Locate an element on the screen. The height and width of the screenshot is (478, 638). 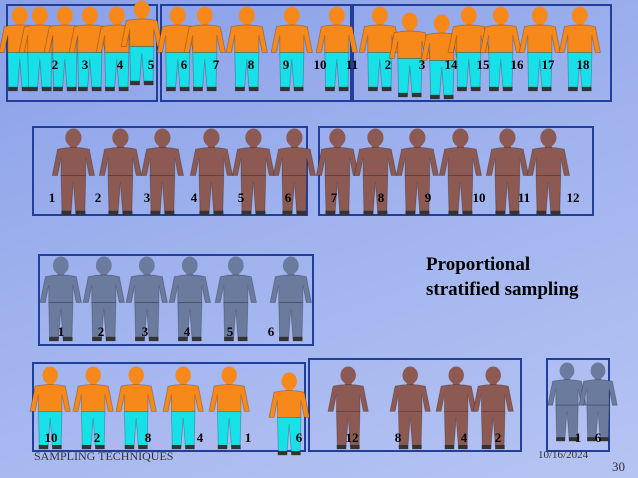
row2-label-1: 1 is located at coordinates (52, 197).